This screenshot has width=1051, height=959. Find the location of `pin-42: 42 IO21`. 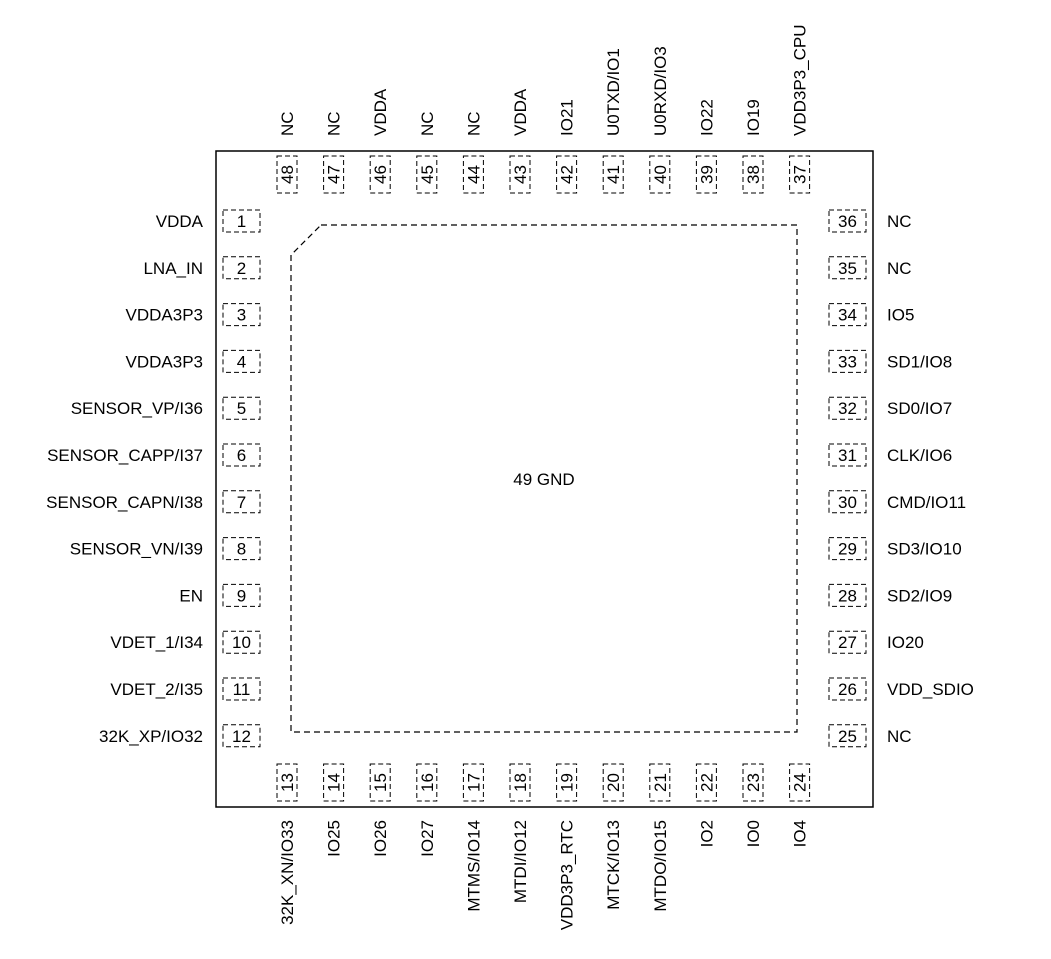

pin-42: 42 IO21 is located at coordinates (567, 146).